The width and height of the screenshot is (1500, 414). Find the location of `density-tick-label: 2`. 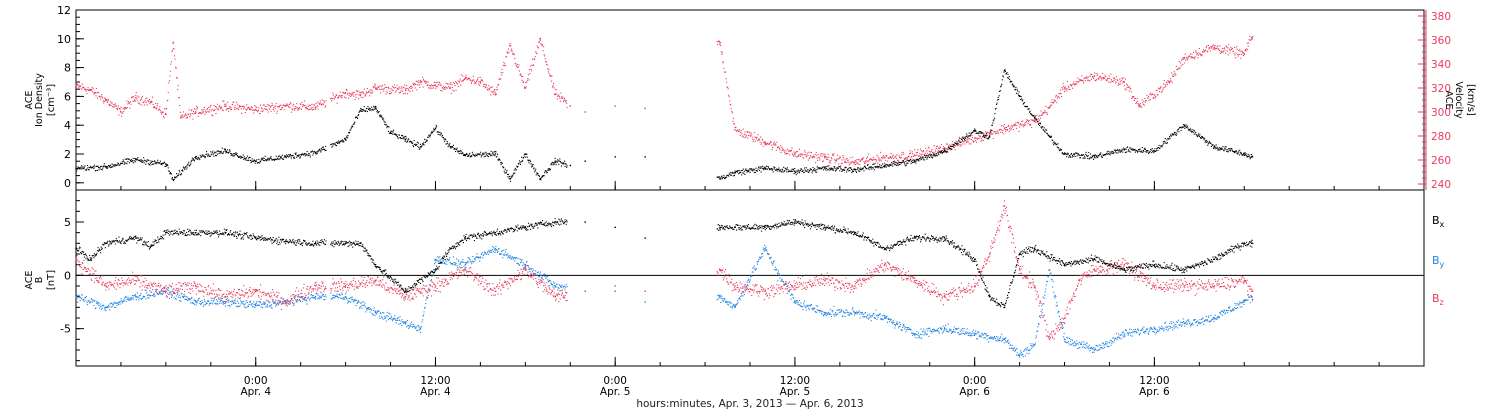

density-tick-label: 2 is located at coordinates (67, 154).